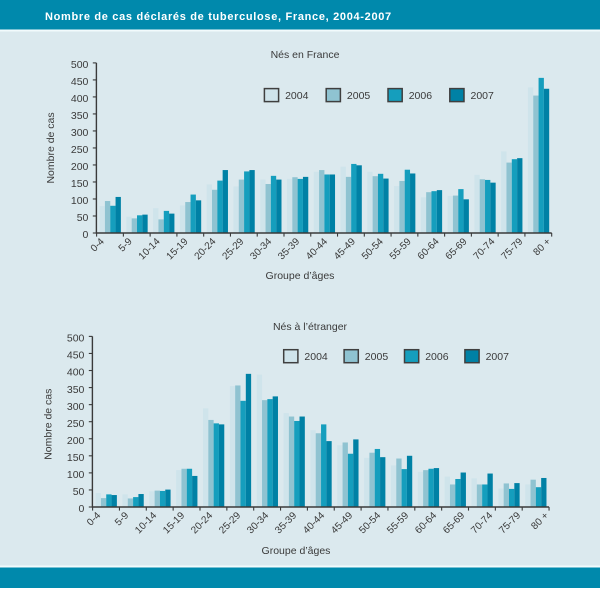 Image resolution: width=600 pixels, height=593 pixels. What do you see at coordinates (305, 55) in the screenshot?
I see `svg-text: Nés en France` at bounding box center [305, 55].